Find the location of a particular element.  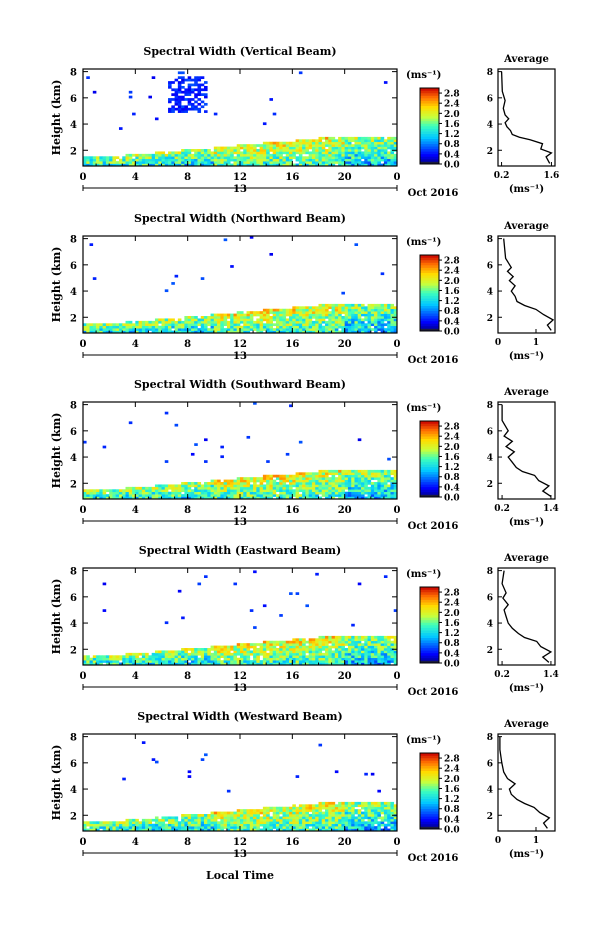

colorbar-tick-label: 2.8 is located at coordinates (452, 594).